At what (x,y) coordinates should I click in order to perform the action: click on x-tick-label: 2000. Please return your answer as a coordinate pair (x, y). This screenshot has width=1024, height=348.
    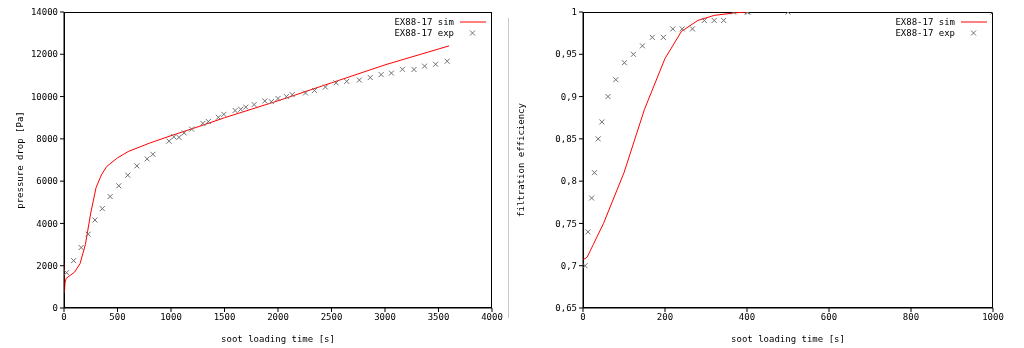
    Looking at the image, I should click on (278, 317).